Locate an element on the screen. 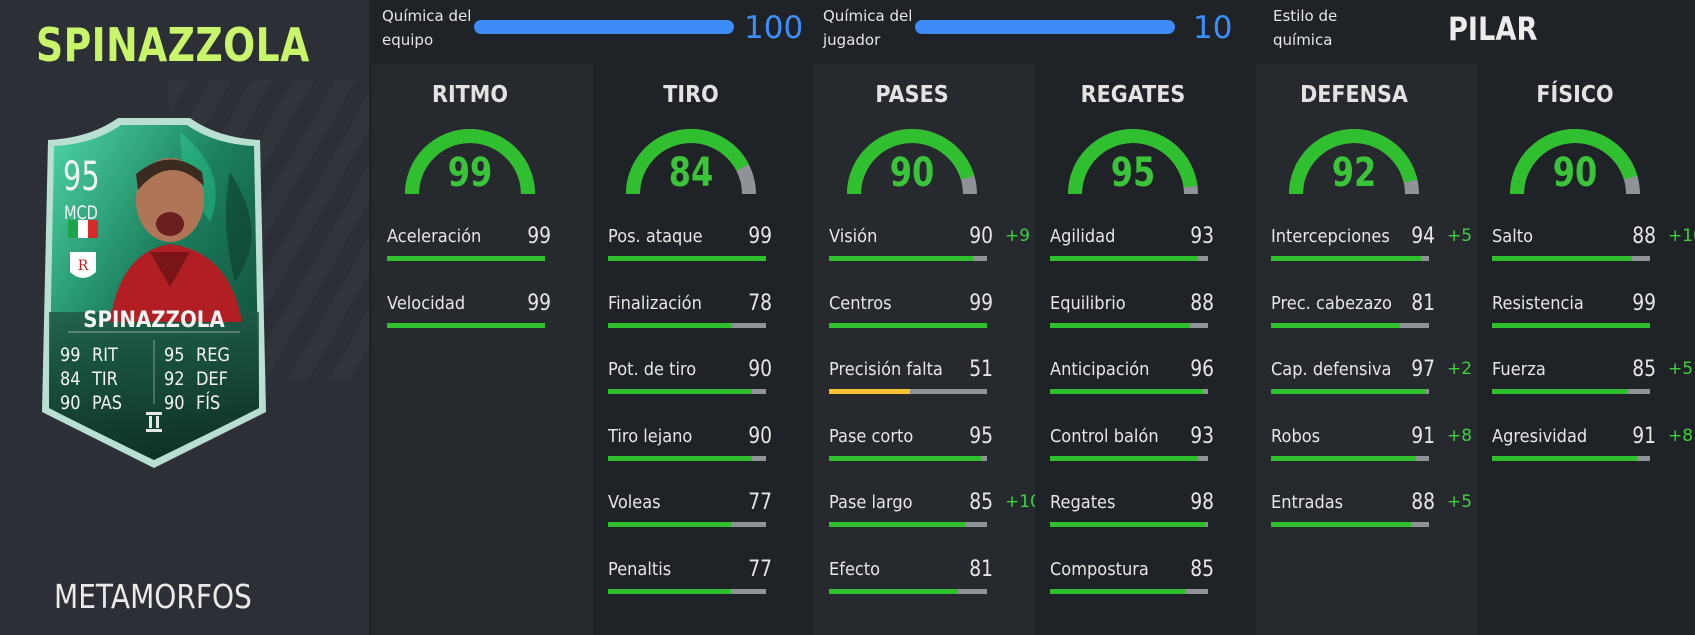  team-chemistry-bar is located at coordinates (604, 27).